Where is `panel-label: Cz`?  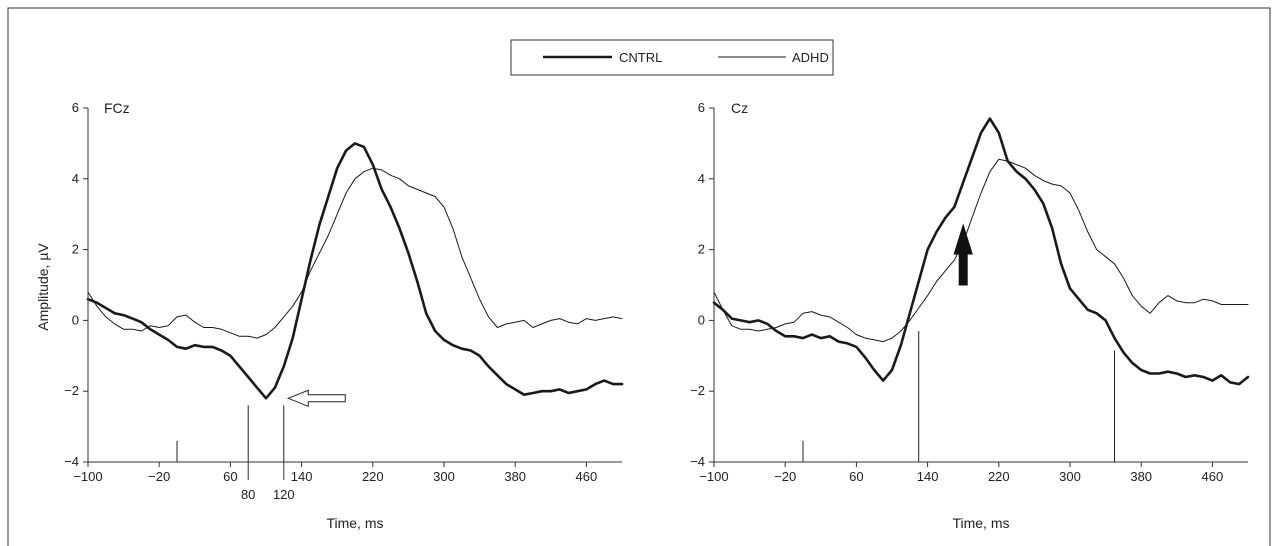
panel-label: Cz is located at coordinates (739, 108).